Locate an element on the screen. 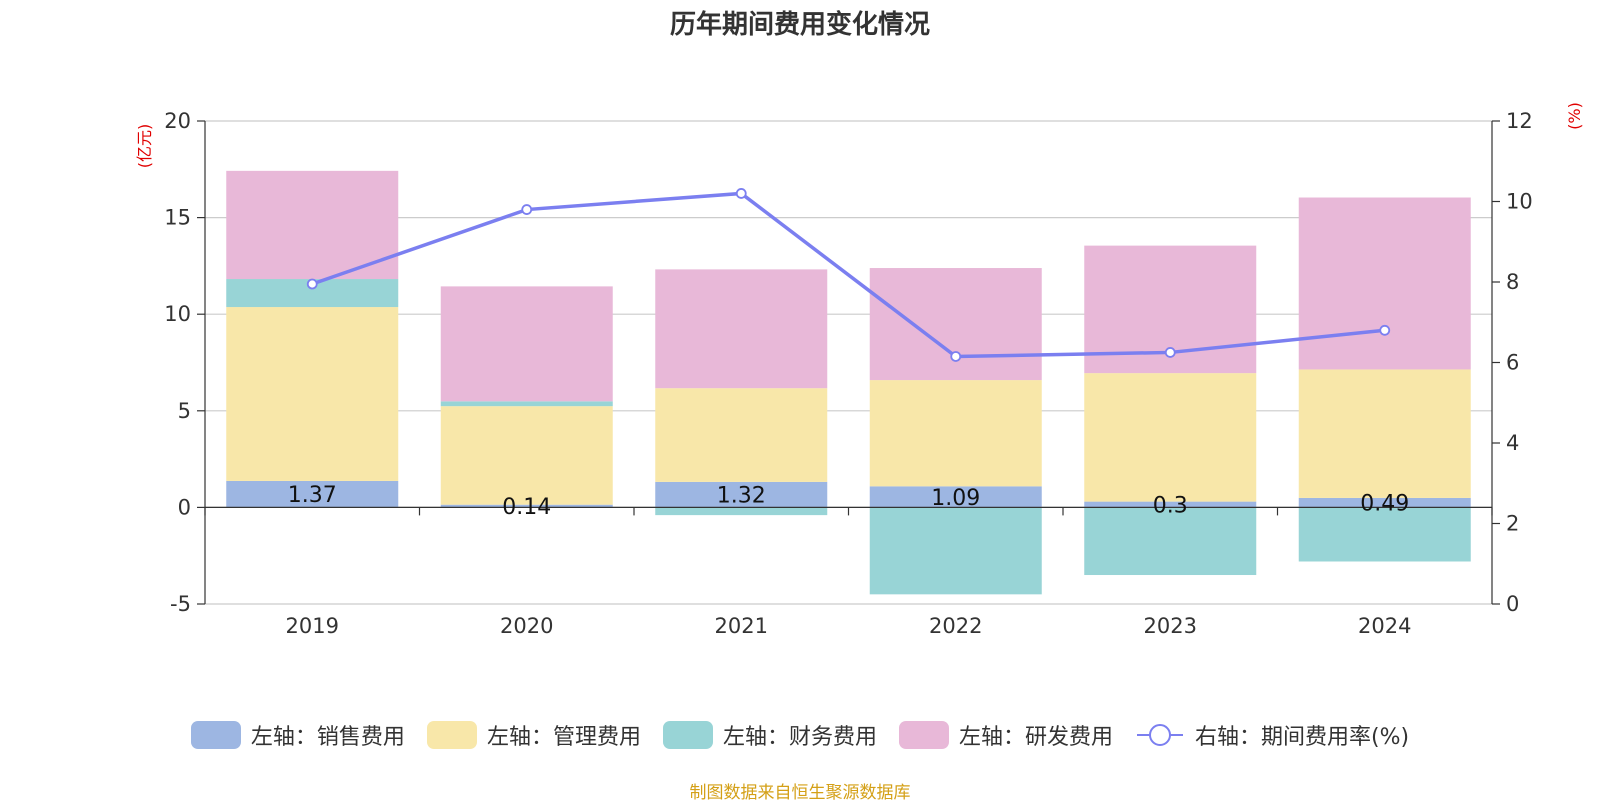 Image resolution: width=1600 pixels, height=803 pixels. legend-label: 左轴：财务费用 is located at coordinates (799, 737).